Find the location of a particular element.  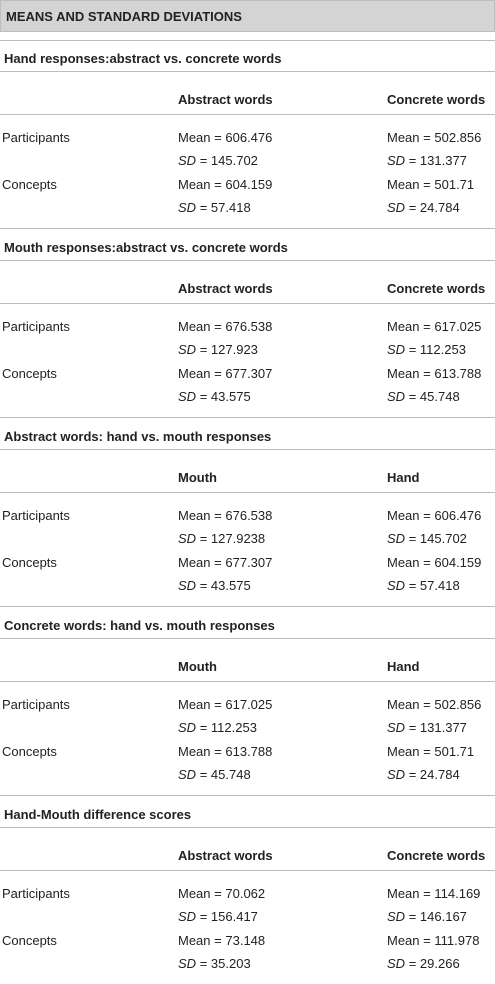

stat: SD = 45.748 is located at coordinates (214, 775).